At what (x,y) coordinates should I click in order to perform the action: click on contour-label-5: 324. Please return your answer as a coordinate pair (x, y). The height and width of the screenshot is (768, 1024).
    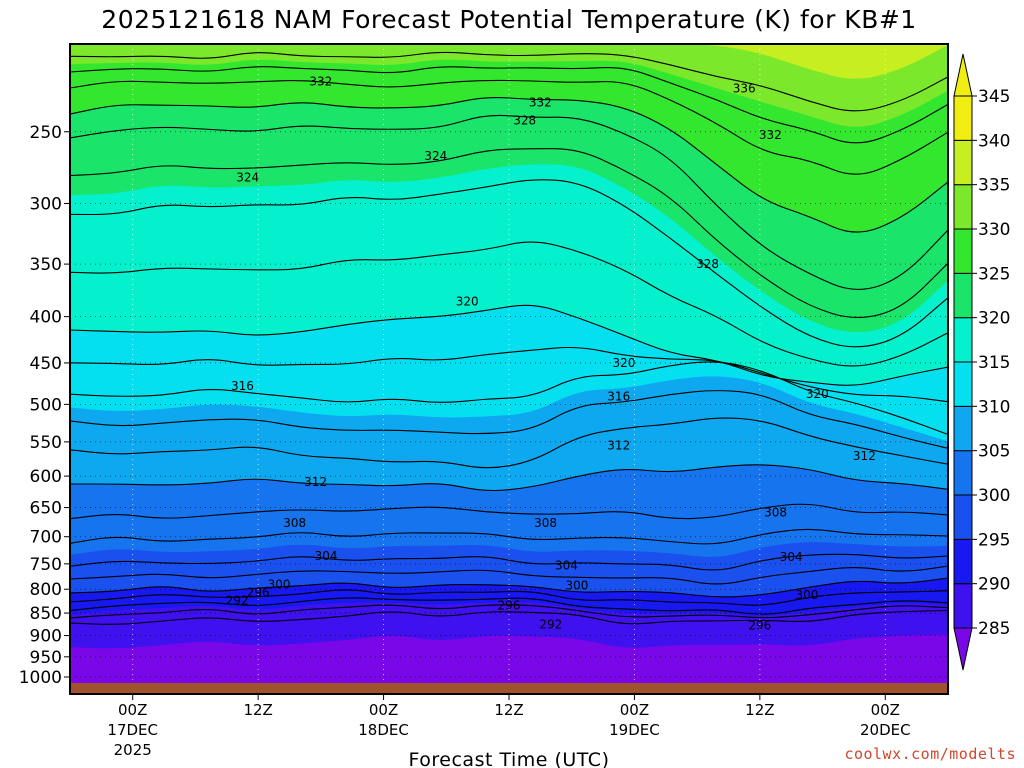
    Looking at the image, I should click on (247, 178).